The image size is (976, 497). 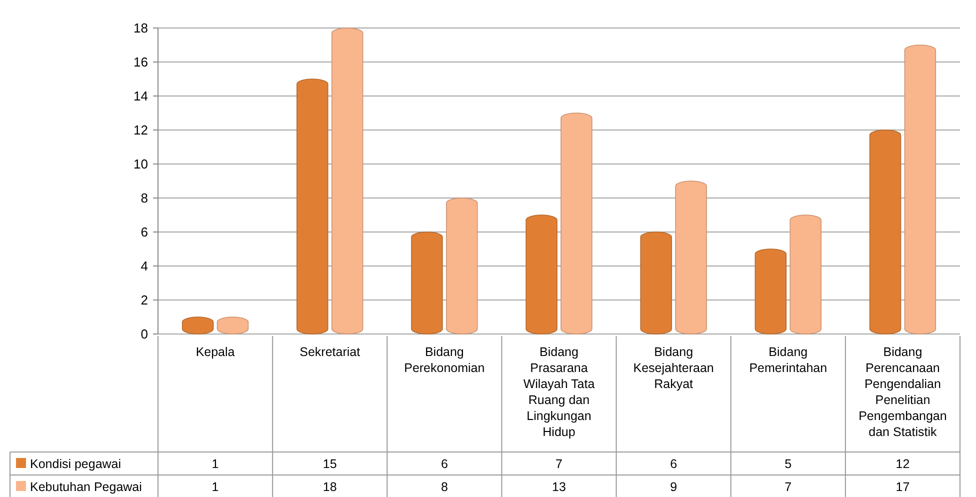 I want to click on data-label: 12, so click(x=903, y=463).